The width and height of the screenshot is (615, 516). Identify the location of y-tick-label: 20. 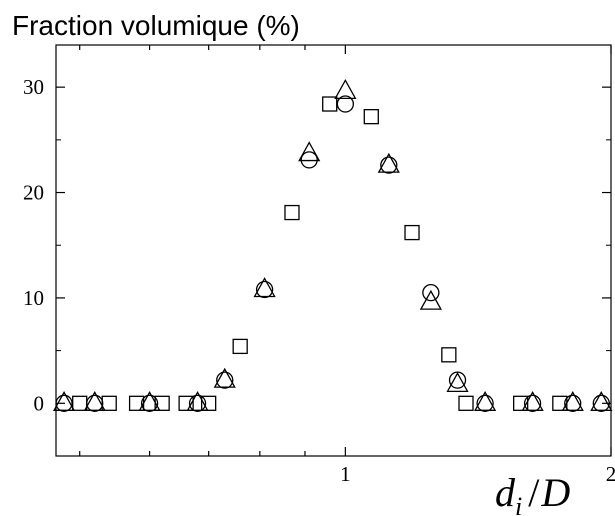
(33, 193).